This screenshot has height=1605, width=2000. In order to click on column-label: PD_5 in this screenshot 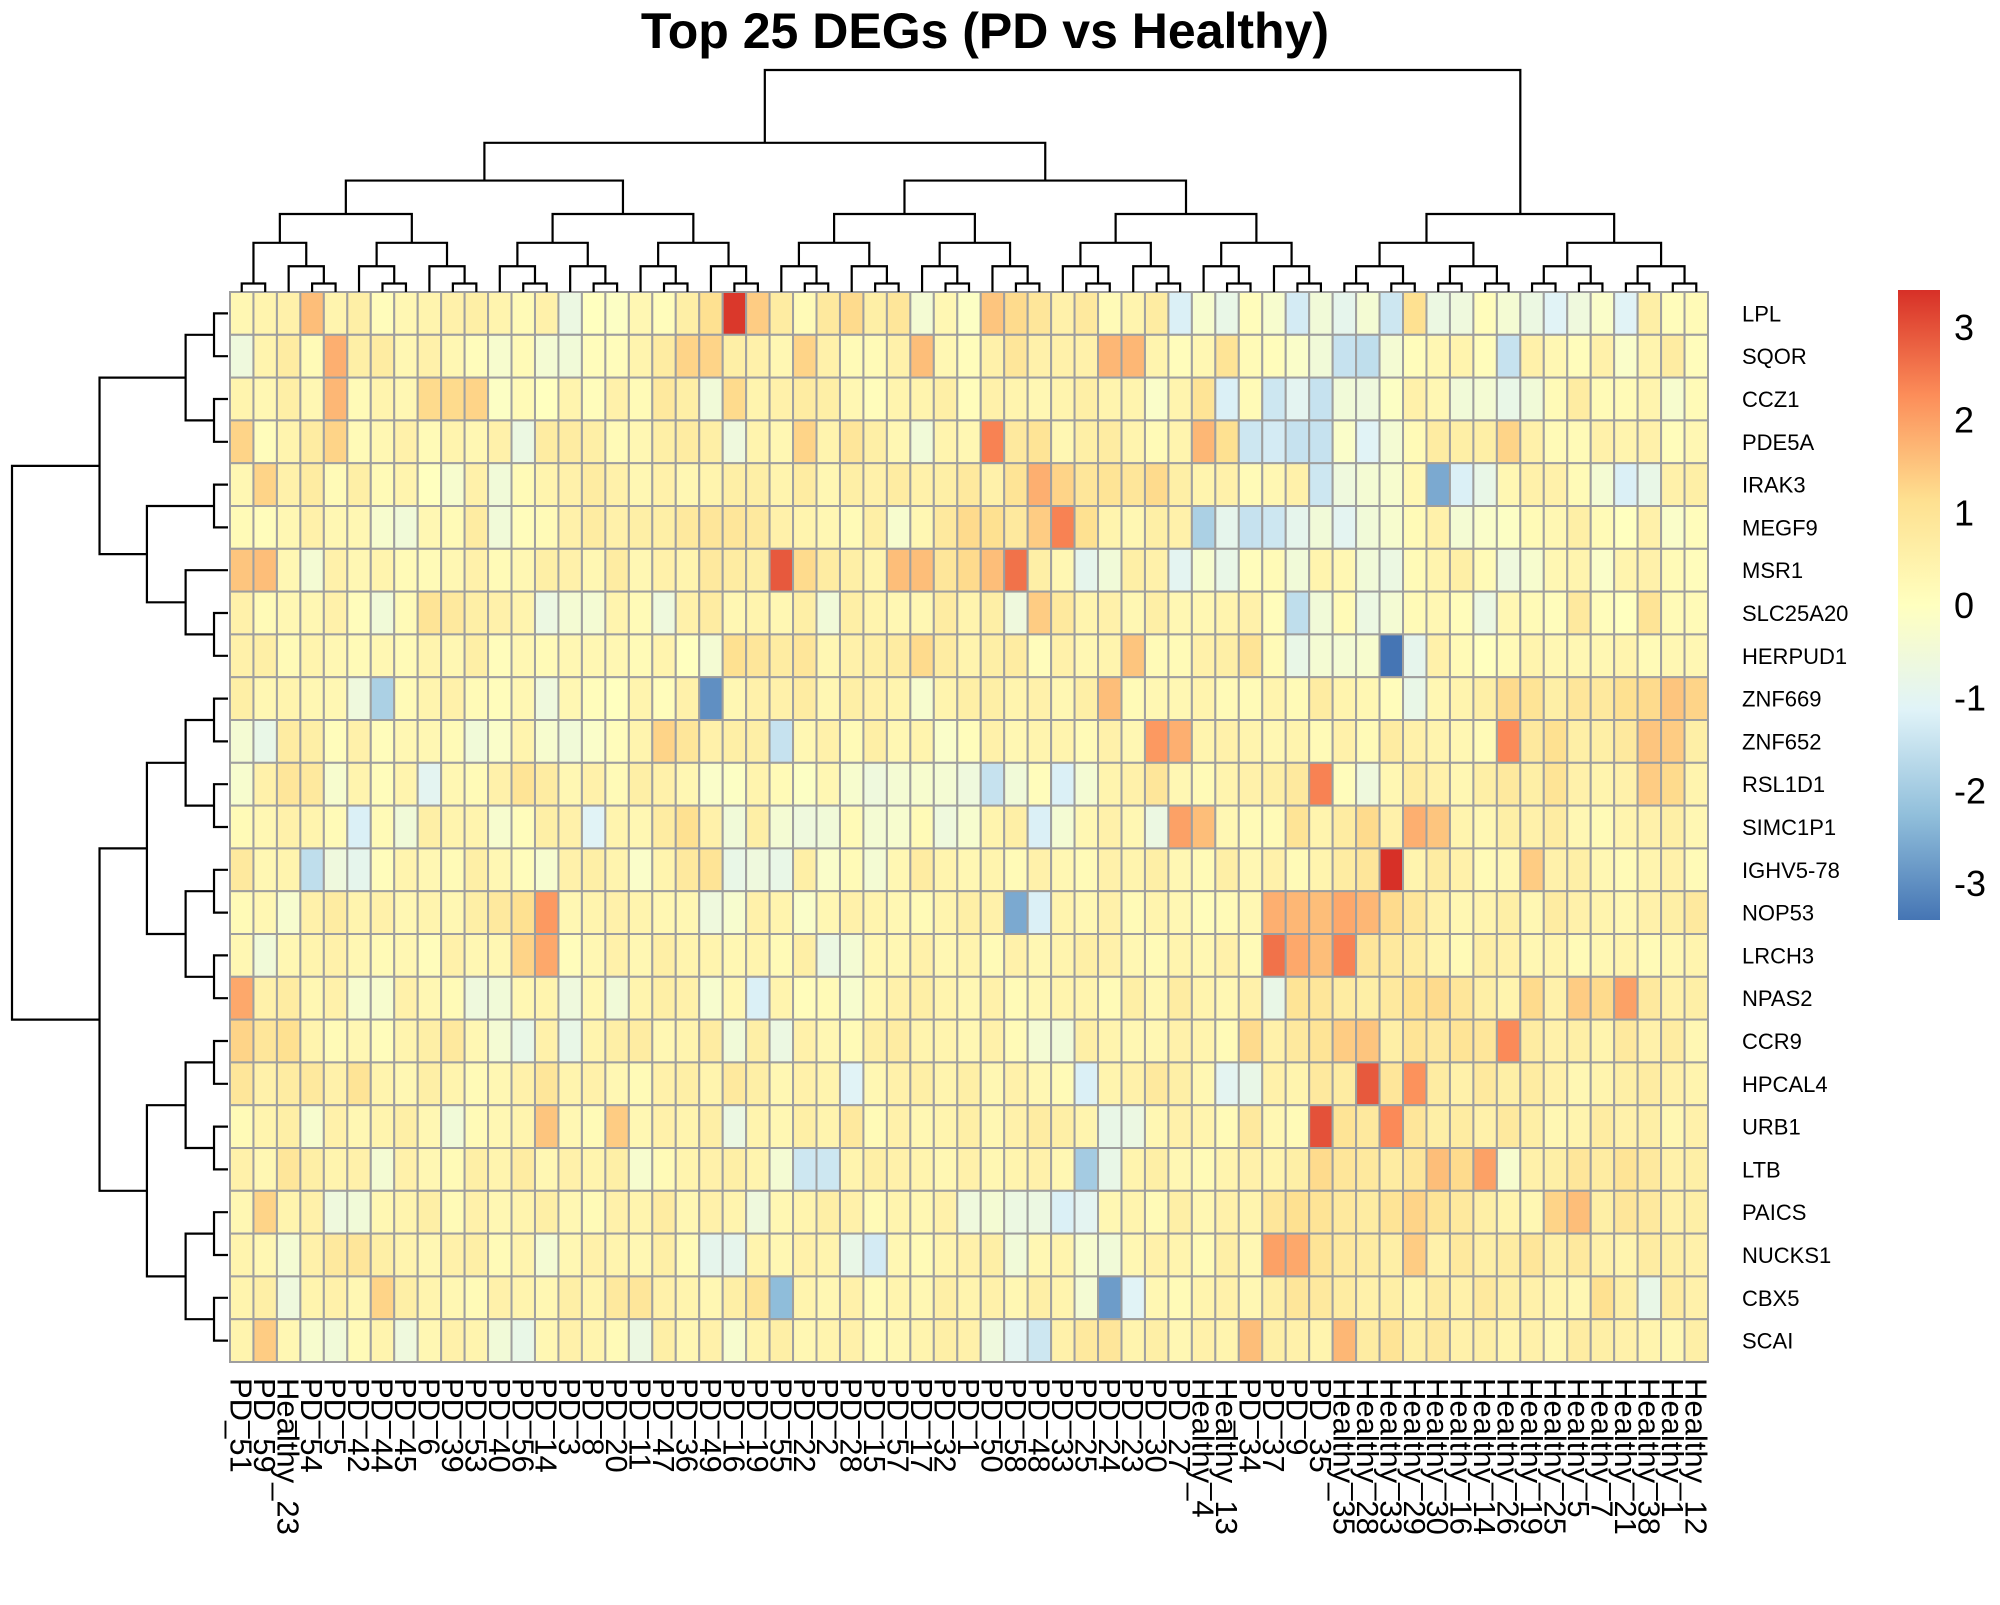, I will do `click(335, 1417)`.